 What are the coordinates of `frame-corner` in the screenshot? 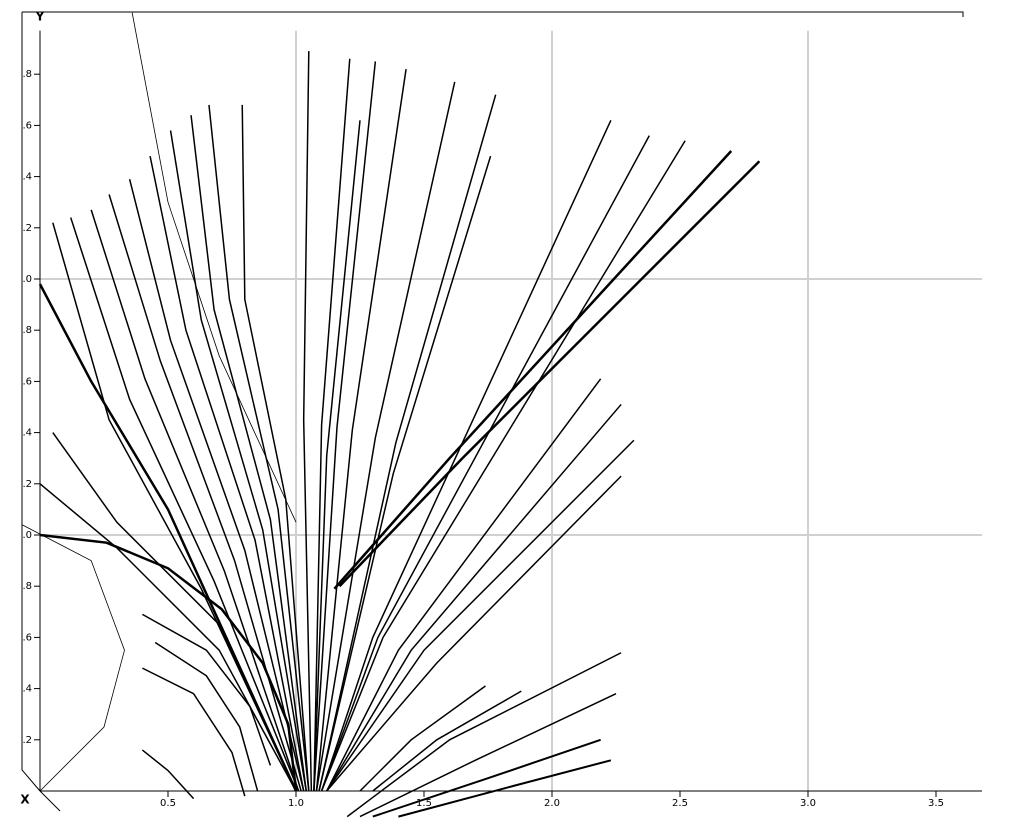 It's located at (50, 801).